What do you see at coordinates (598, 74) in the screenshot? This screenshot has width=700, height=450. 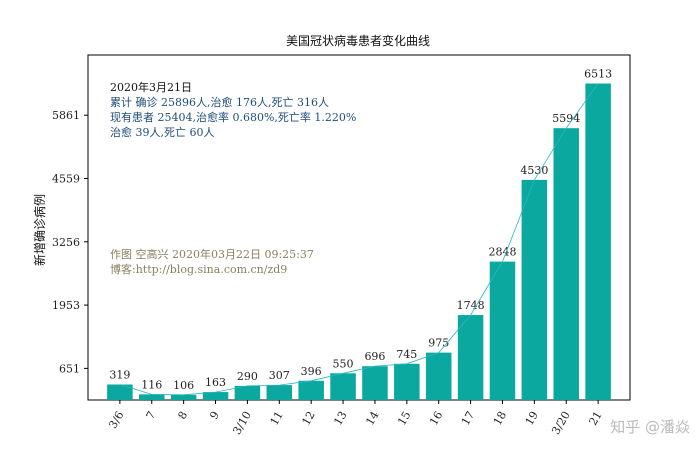 I see `bar-value-label: 6513` at bounding box center [598, 74].